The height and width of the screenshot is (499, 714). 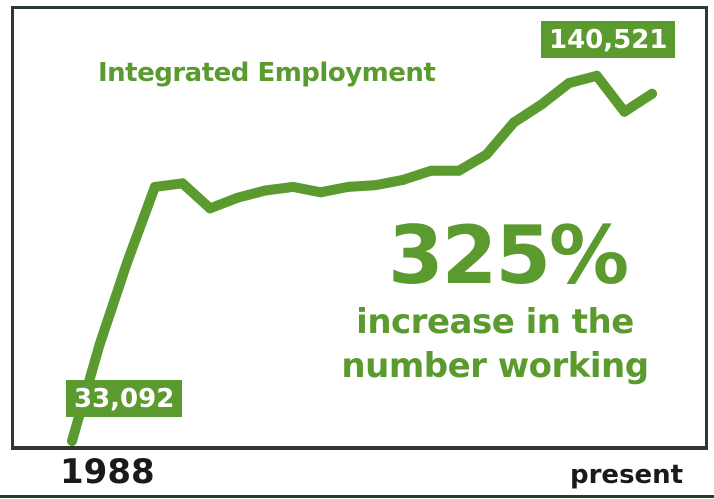 What do you see at coordinates (267, 73) in the screenshot?
I see `series-name-label: Integrated Employment` at bounding box center [267, 73].